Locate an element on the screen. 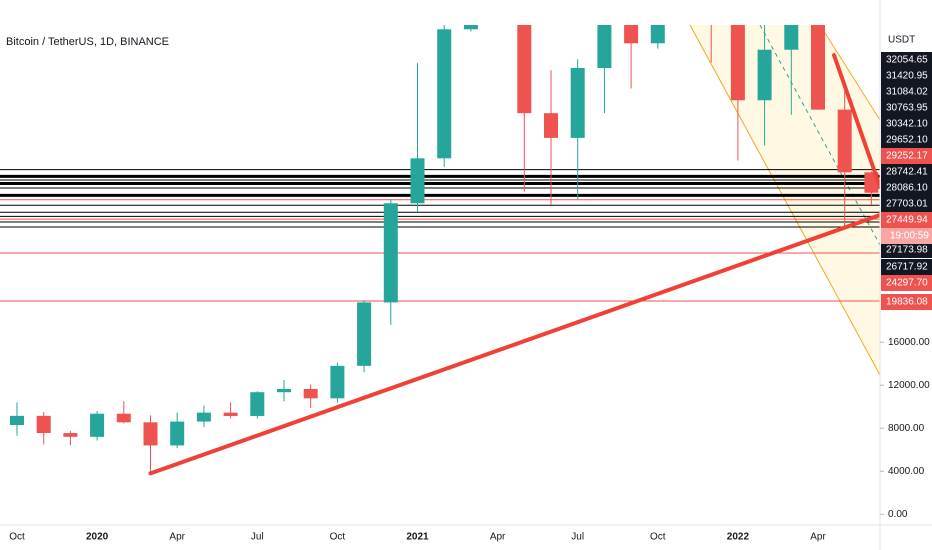 This screenshot has height=550, width=932. countdown: 19:00:59 is located at coordinates (909, 236).